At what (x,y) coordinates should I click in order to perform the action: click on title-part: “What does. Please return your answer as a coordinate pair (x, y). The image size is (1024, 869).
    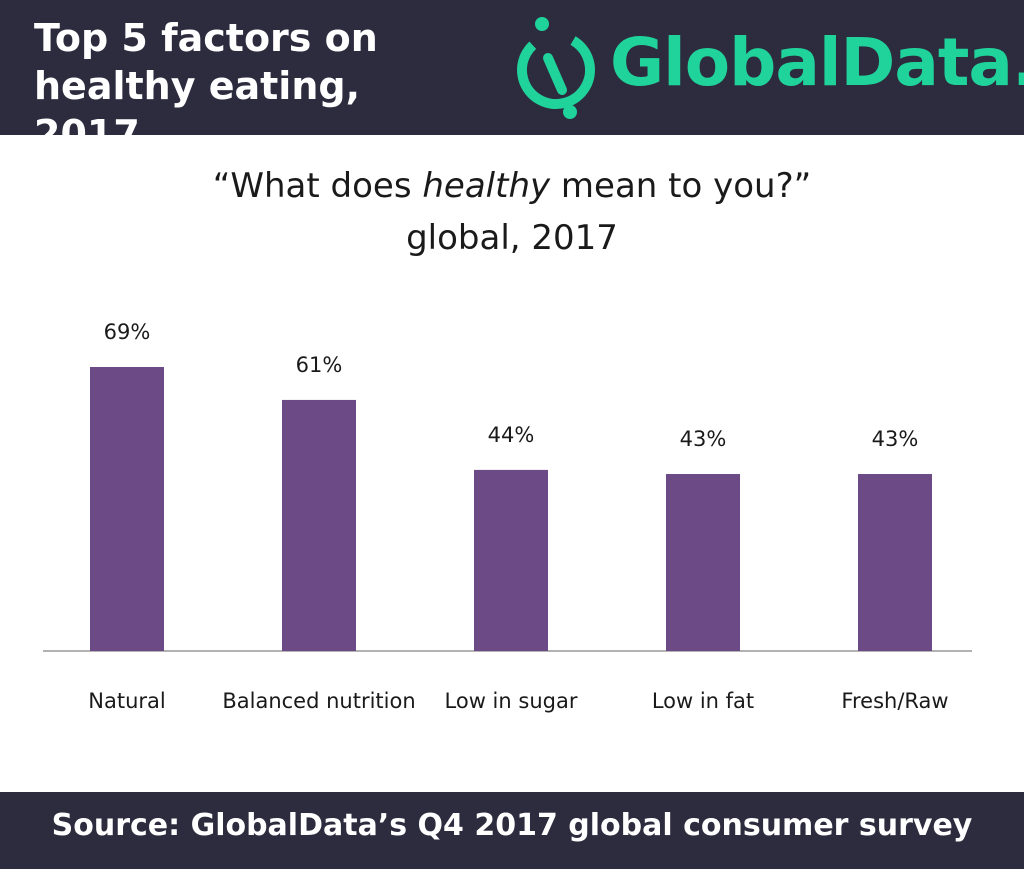
    Looking at the image, I should click on (312, 186).